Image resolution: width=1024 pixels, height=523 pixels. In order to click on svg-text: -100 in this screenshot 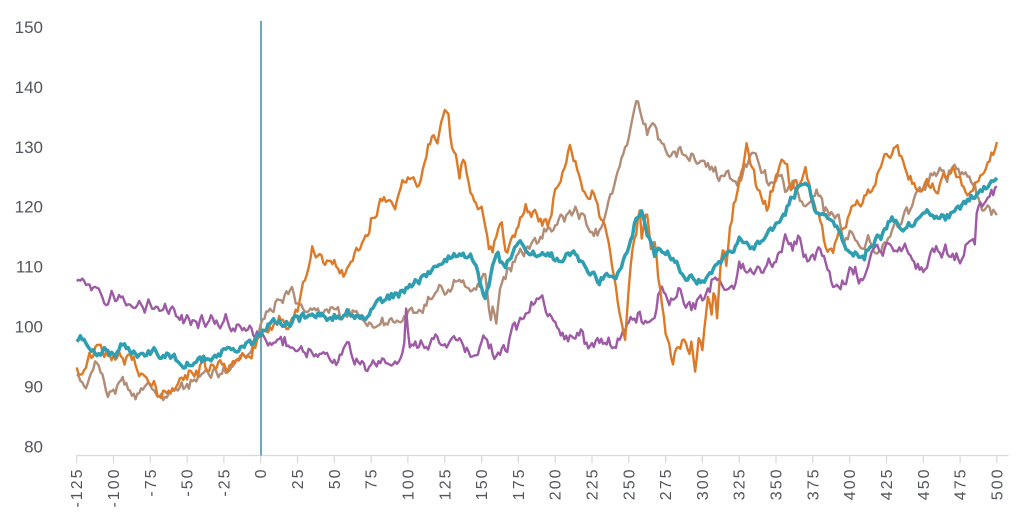, I will do `click(114, 488)`.